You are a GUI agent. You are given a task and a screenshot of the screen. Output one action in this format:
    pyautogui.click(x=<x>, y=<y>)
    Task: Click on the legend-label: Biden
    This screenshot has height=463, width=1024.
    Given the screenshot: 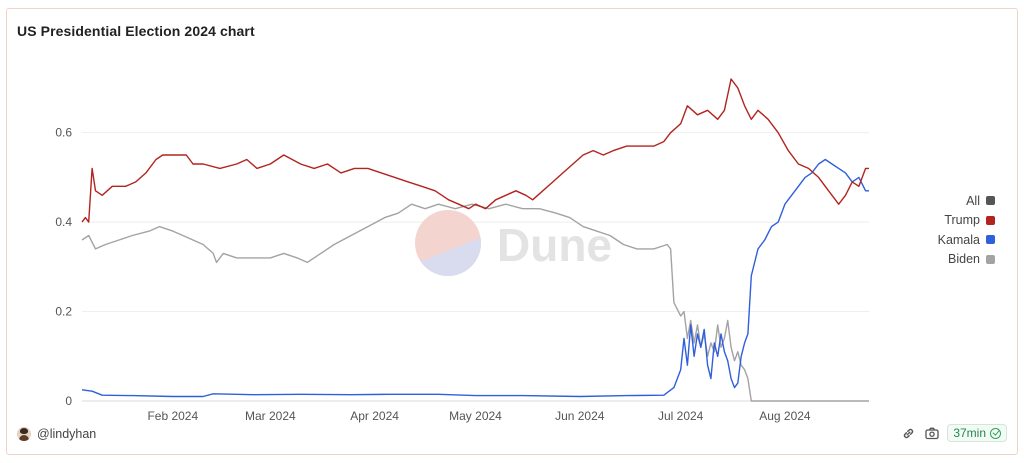 What is the action you would take?
    pyautogui.click(x=964, y=259)
    